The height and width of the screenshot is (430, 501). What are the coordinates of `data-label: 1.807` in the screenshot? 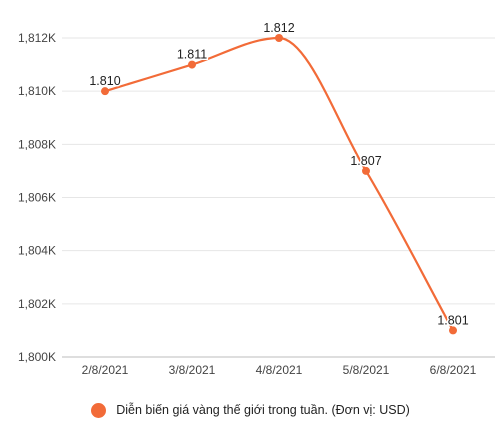 It's located at (365, 161).